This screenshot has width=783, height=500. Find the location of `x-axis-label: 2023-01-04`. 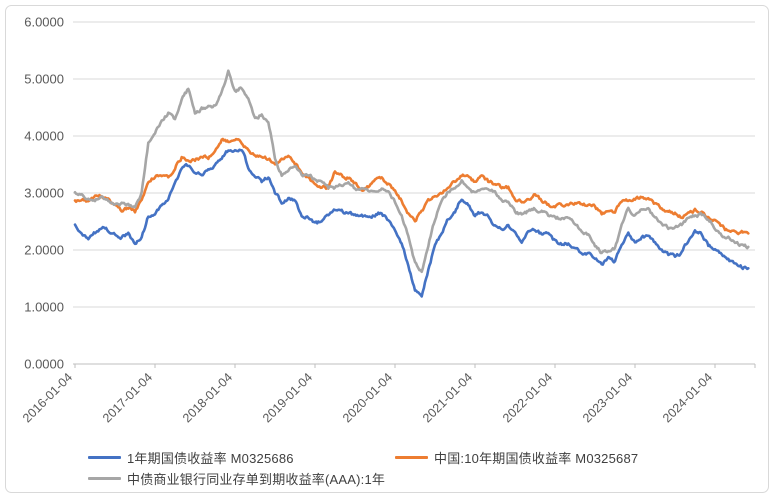

x-axis-label: 2023-01-04 is located at coordinates (607, 397).